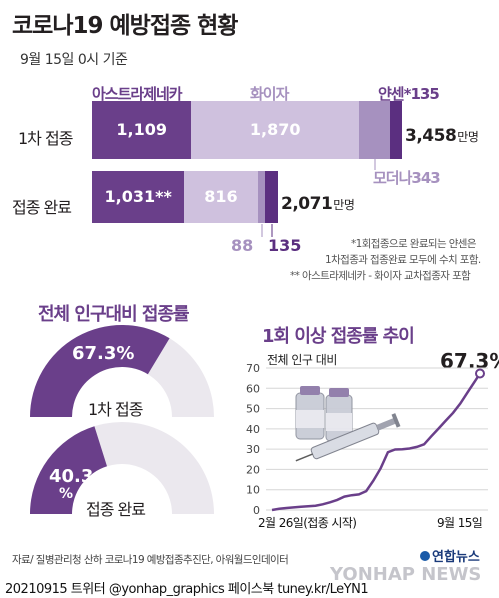  Describe the element at coordinates (137, 94) in the screenshot. I see `astrazeneca-label: 아스트라제네카` at that location.